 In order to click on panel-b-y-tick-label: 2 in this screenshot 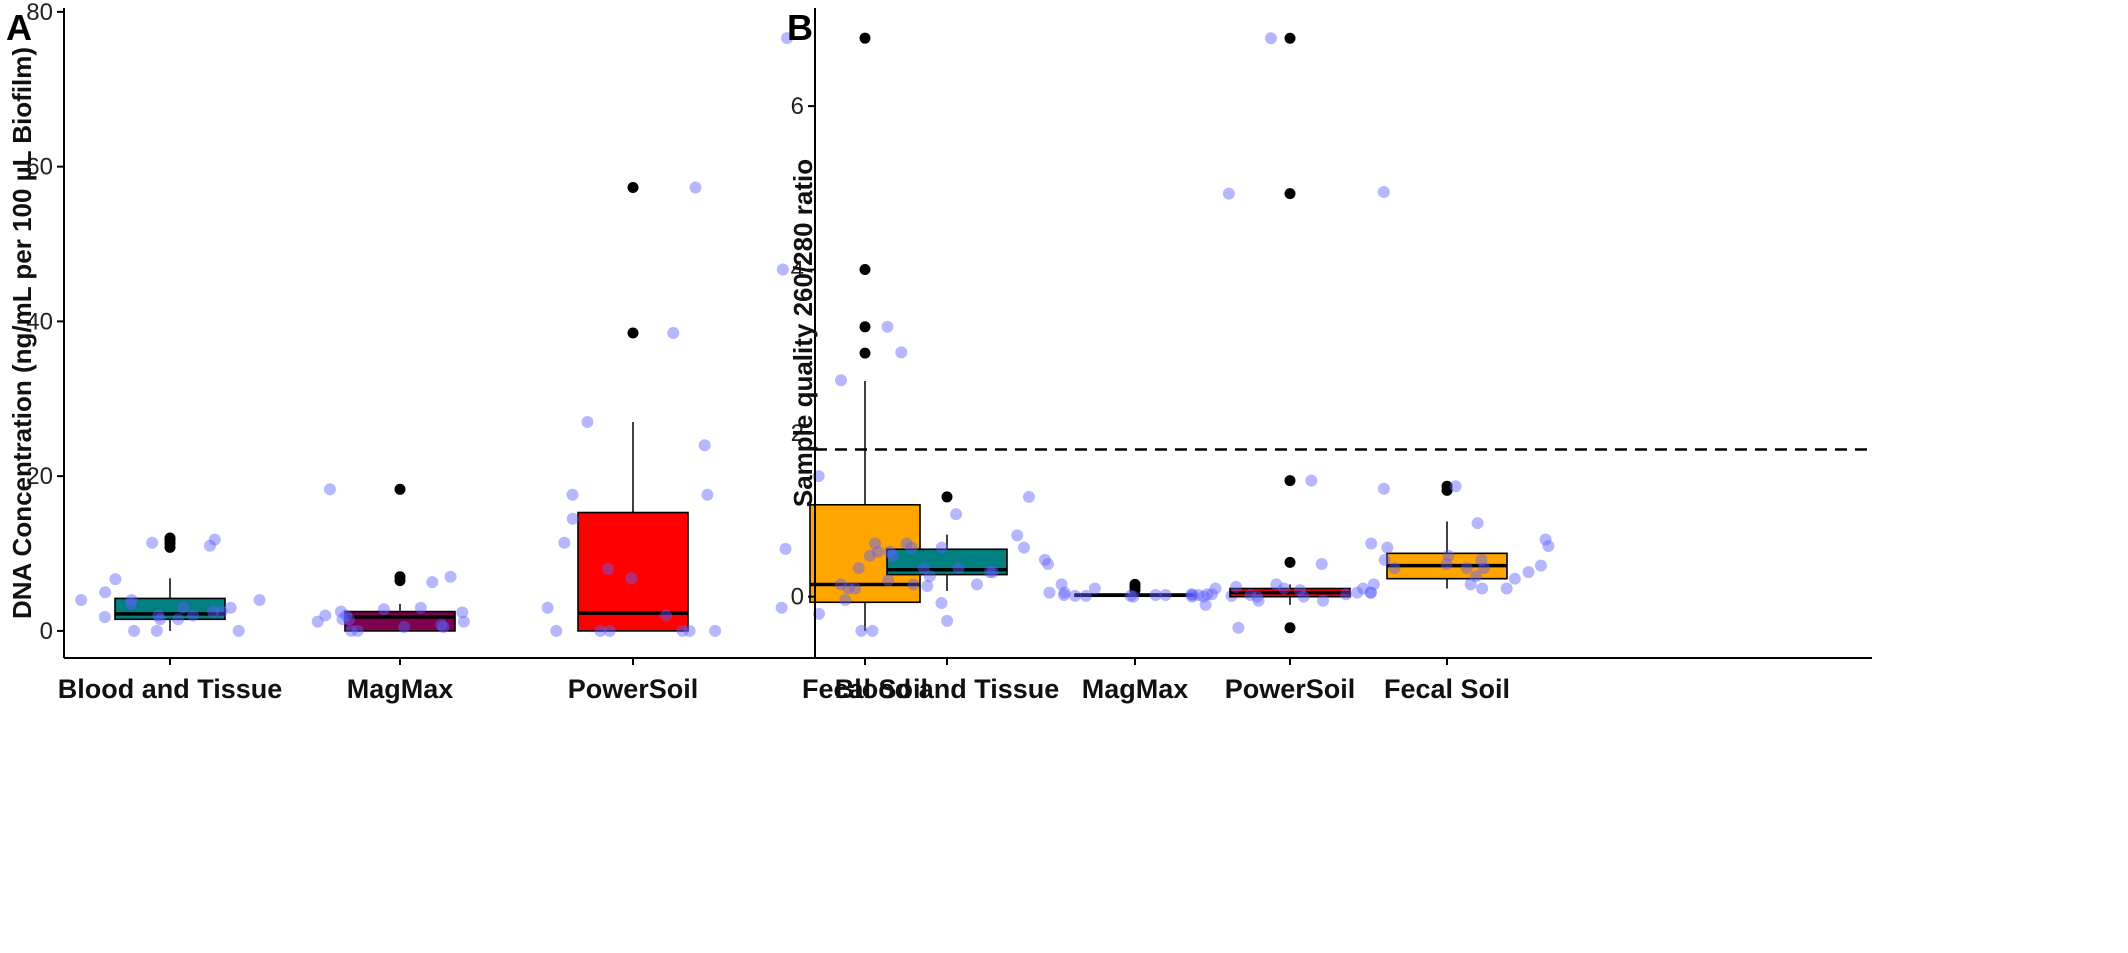, I will do `click(797, 433)`.